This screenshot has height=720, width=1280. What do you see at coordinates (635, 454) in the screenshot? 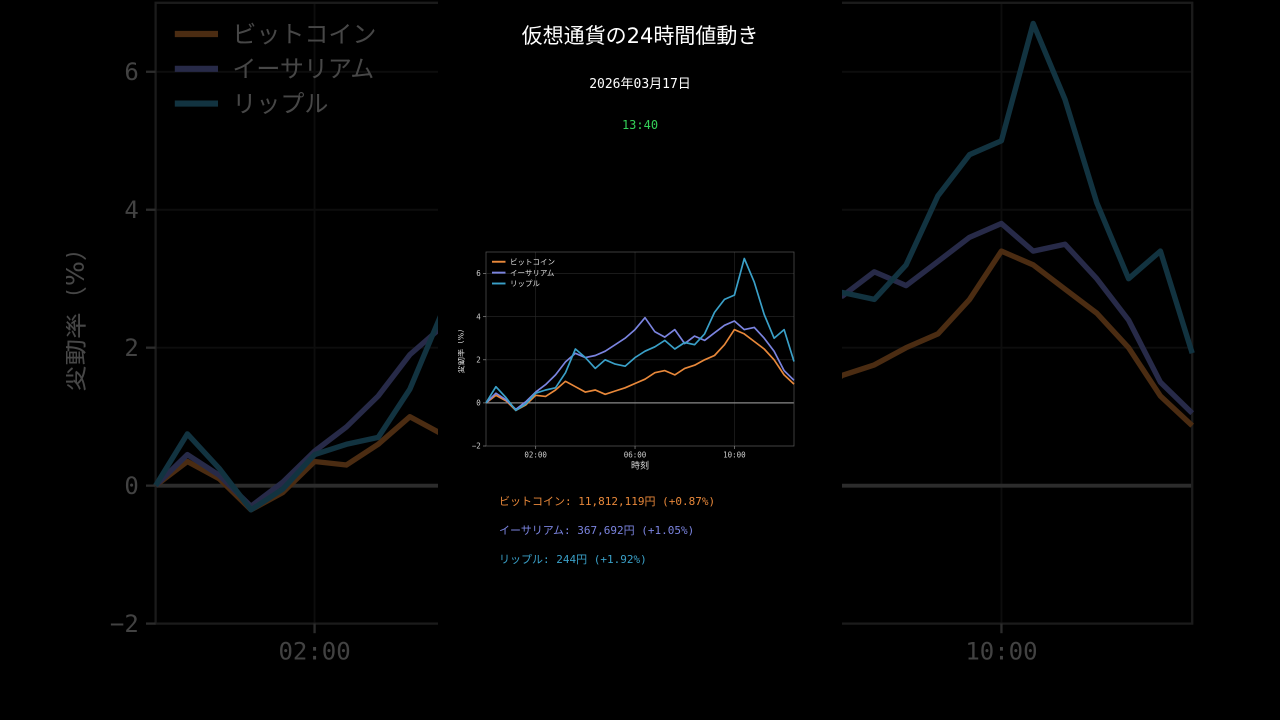
I see `x-tick-label: 06:00` at bounding box center [635, 454].